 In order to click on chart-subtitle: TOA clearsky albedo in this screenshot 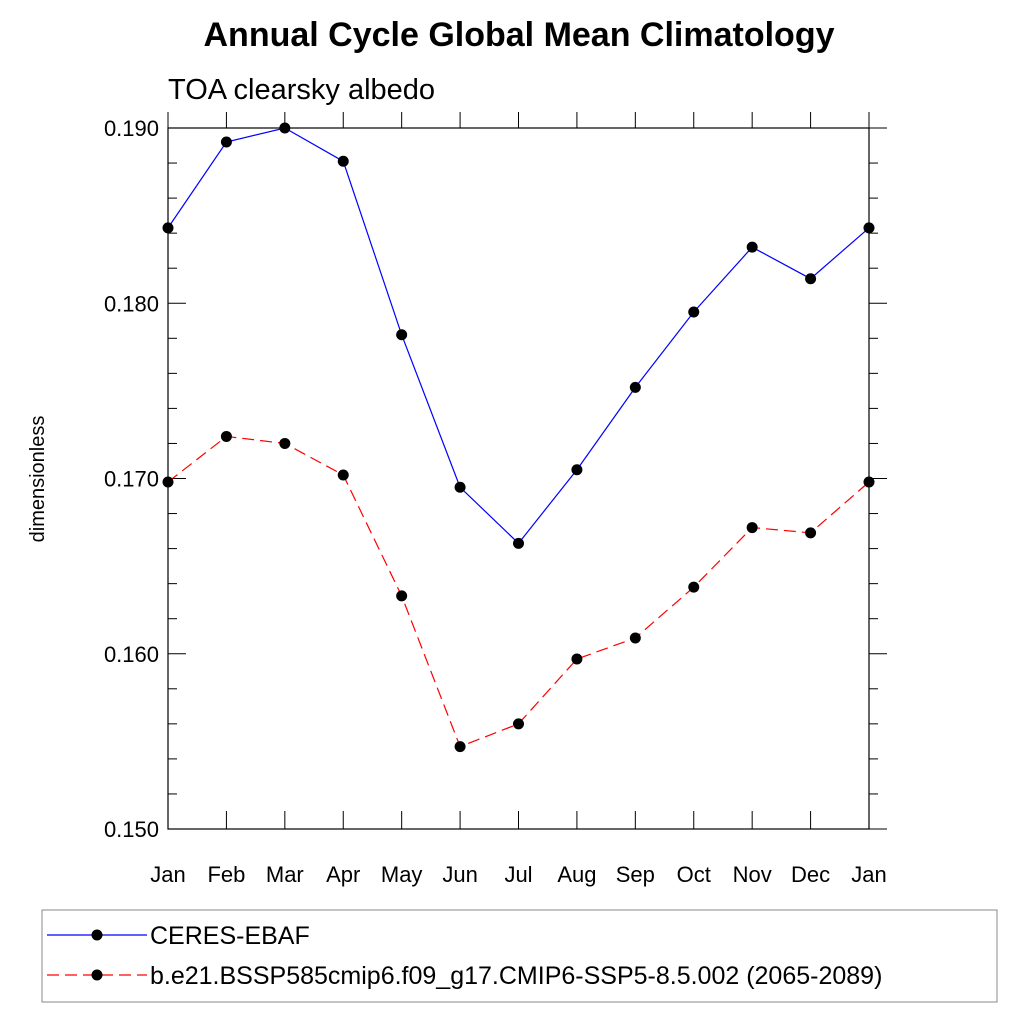, I will do `click(301, 90)`.